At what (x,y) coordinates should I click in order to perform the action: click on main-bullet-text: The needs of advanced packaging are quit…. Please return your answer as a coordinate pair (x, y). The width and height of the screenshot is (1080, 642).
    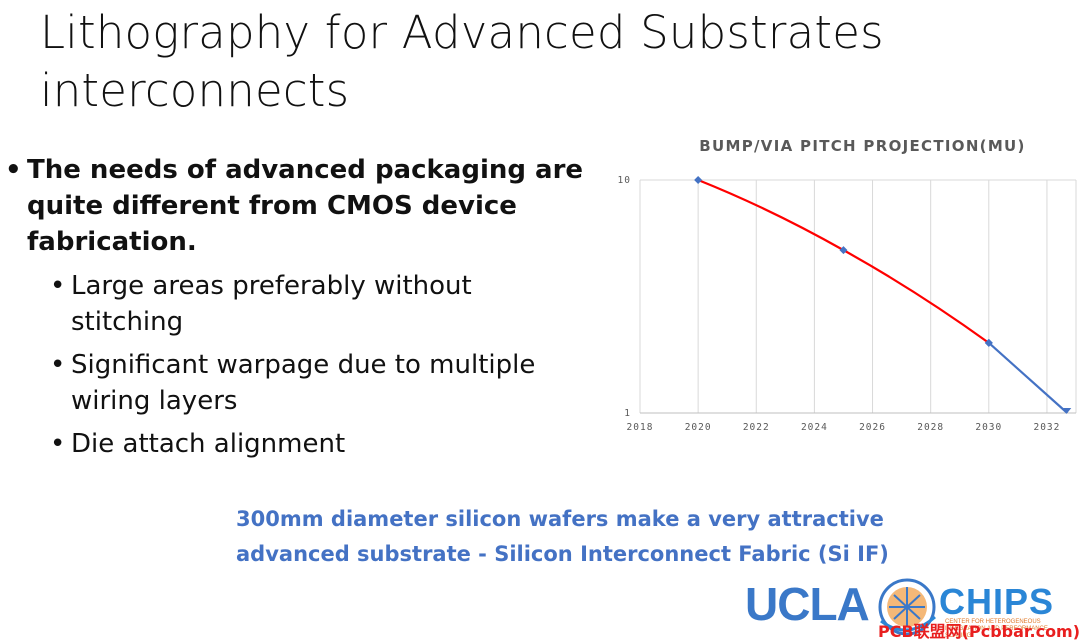
    Looking at the image, I should click on (305, 206).